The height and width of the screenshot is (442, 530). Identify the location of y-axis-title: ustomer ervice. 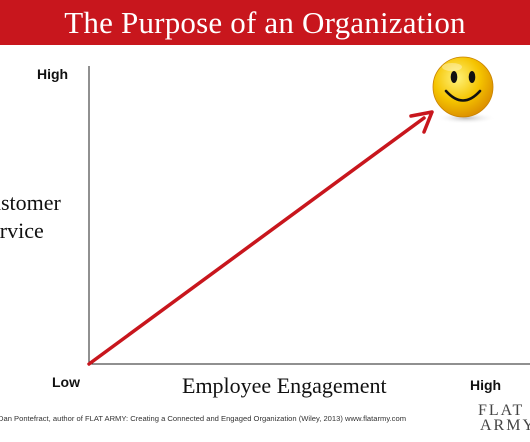
(30, 217).